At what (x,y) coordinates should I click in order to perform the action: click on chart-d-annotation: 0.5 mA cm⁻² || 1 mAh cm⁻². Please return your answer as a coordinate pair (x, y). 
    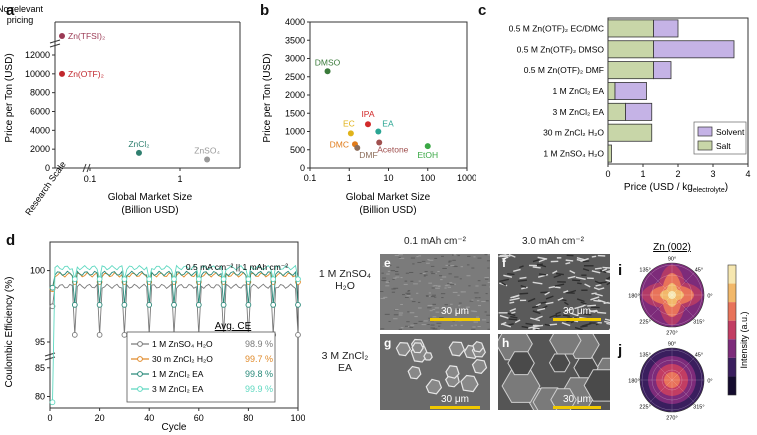
    Looking at the image, I should click on (237, 267).